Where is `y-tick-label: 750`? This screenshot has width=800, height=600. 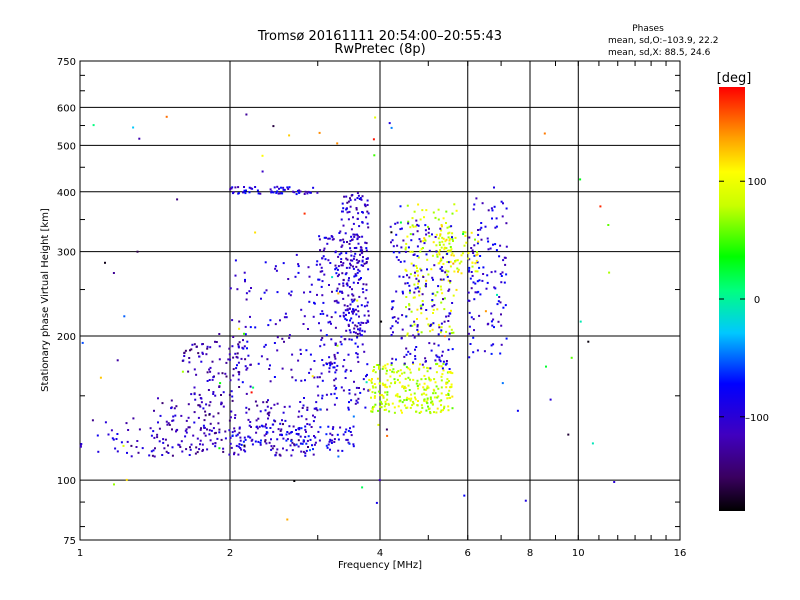
y-tick-label: 750 is located at coordinates (66, 62).